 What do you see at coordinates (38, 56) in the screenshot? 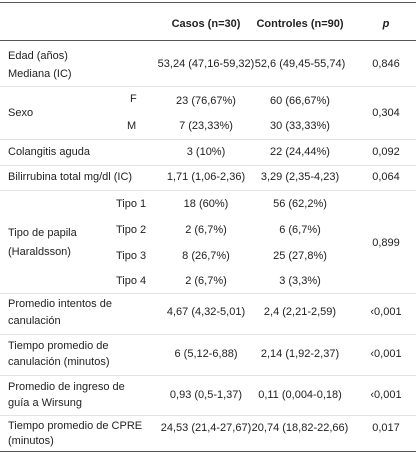
I see `row-label: Edad (años)` at bounding box center [38, 56].